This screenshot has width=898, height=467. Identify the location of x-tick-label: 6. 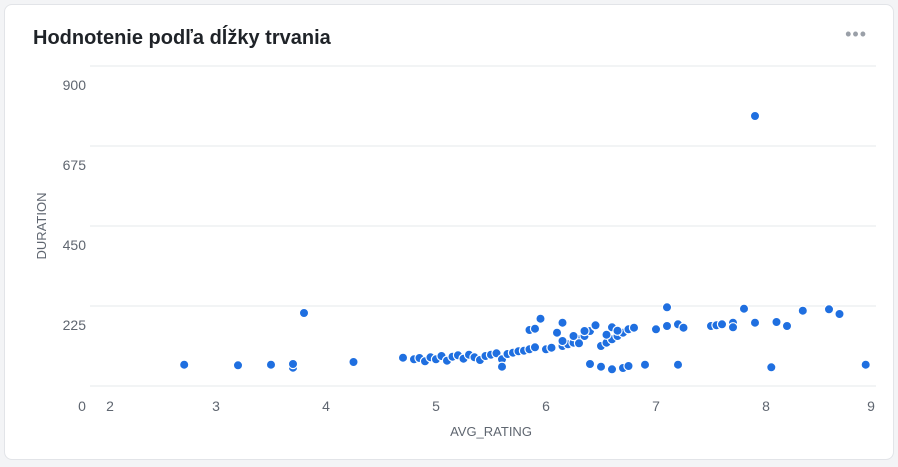
(546, 406).